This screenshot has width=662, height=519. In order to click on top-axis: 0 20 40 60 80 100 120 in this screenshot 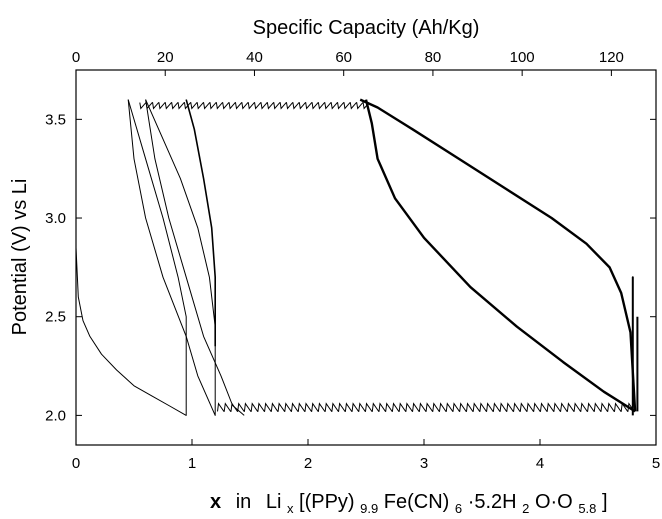, I will do `click(348, 62)`.